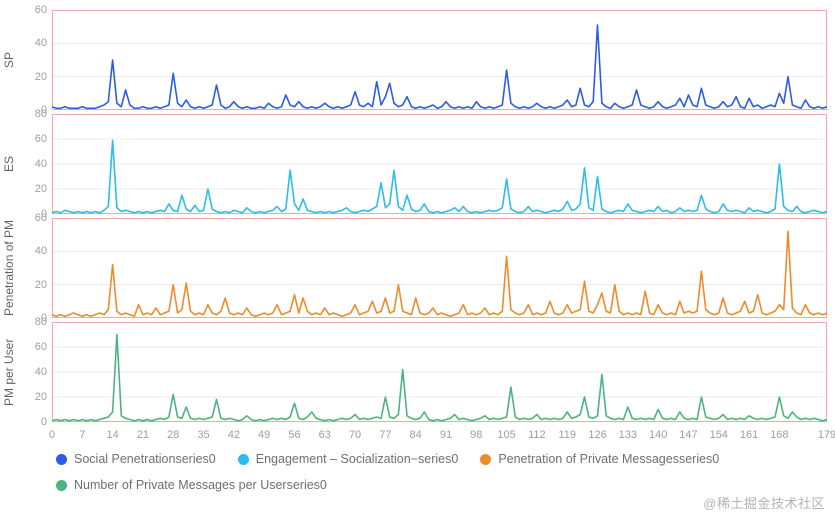 Image resolution: width=835 pixels, height=518 pixels. Describe the element at coordinates (9, 60) in the screenshot. I see `y-axis-title-sp: SP` at that location.